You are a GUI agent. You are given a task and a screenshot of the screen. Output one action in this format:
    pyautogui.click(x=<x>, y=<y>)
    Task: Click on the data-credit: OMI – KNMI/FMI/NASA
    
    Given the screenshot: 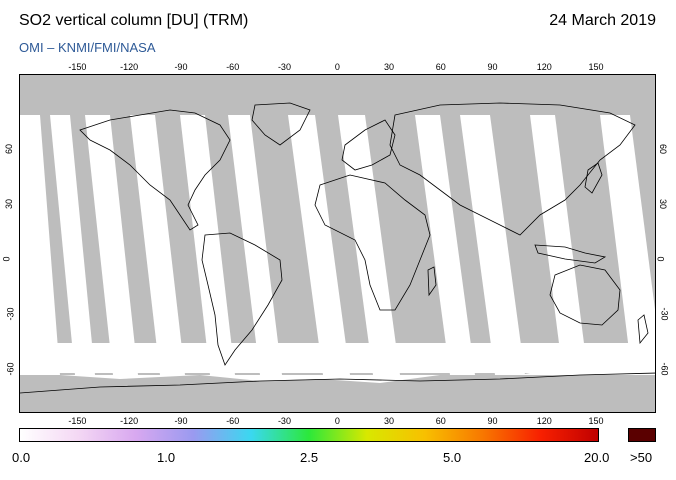 What is the action you would take?
    pyautogui.click(x=87, y=47)
    